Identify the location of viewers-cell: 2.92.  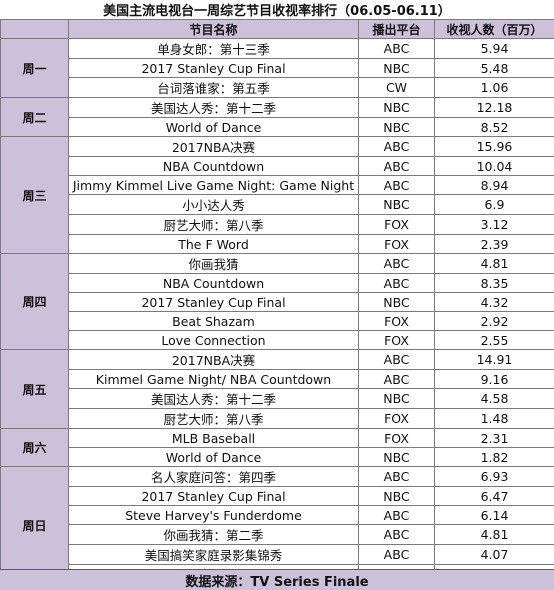
(494, 321).